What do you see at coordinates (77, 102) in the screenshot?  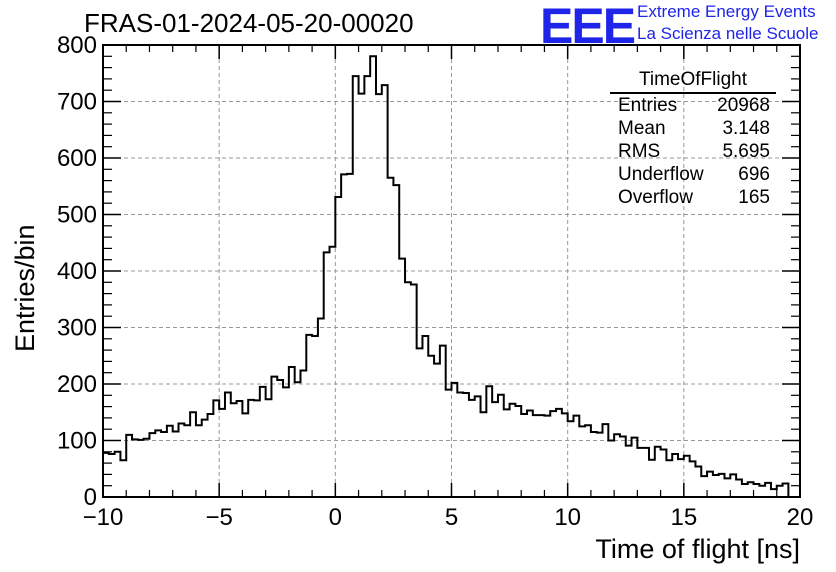 I see `y-tick-label: 700` at bounding box center [77, 102].